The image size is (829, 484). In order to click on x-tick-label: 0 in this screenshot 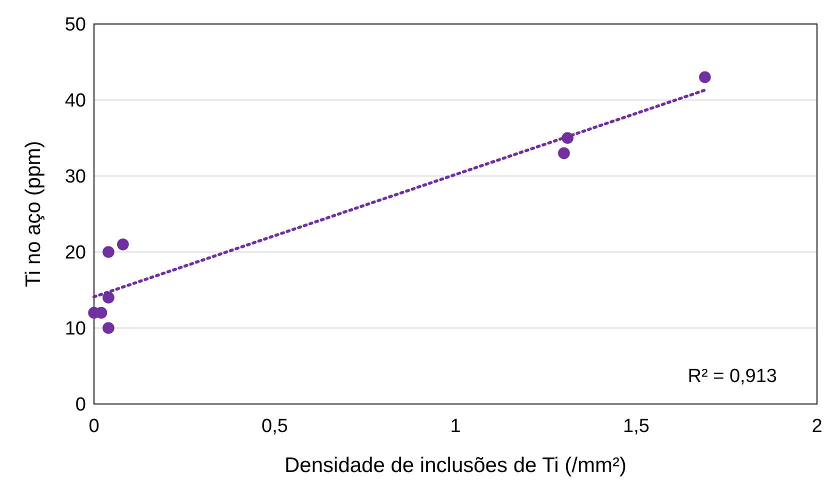, I will do `click(94, 426)`.